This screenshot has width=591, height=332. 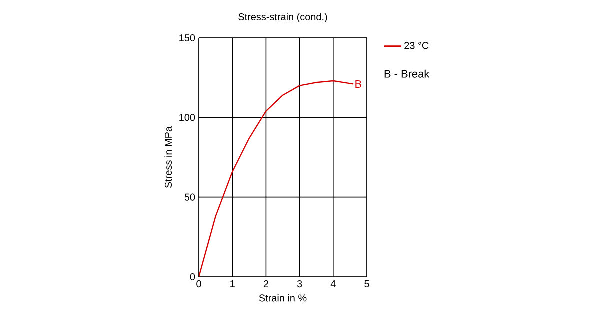 I want to click on x-tick-label: 5, so click(x=367, y=284).